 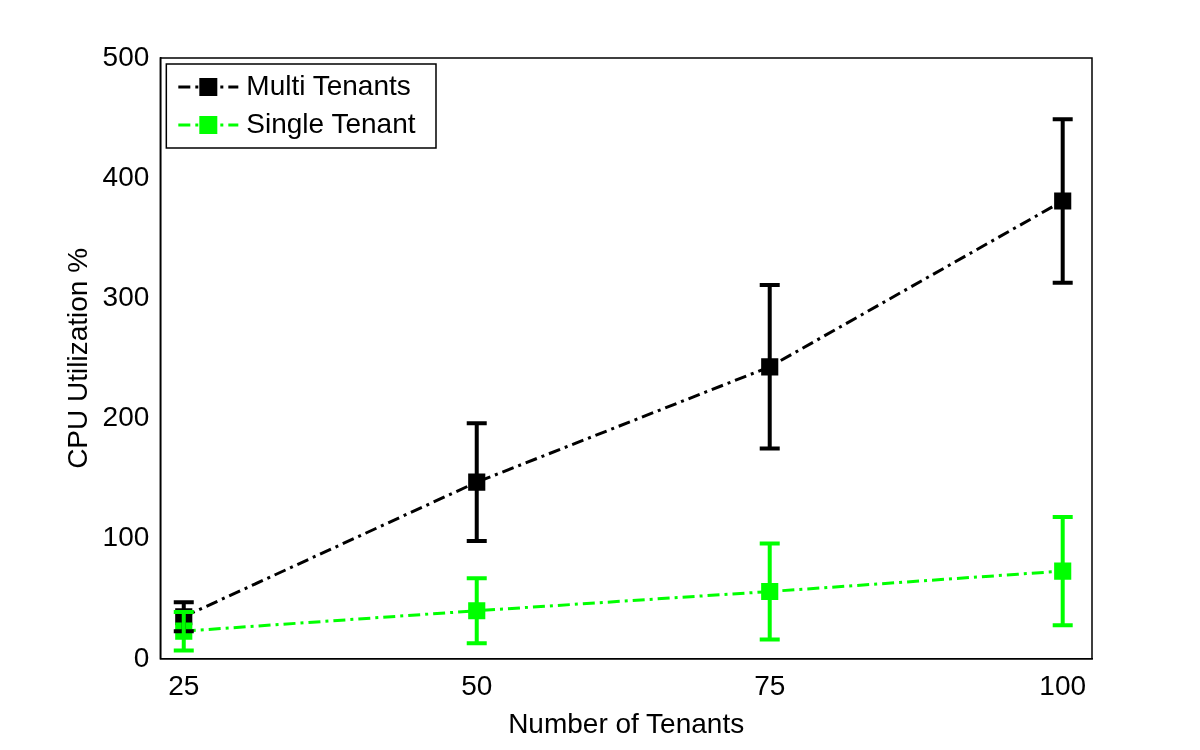 What do you see at coordinates (126, 537) in the screenshot?
I see `y-tick-label: 100` at bounding box center [126, 537].